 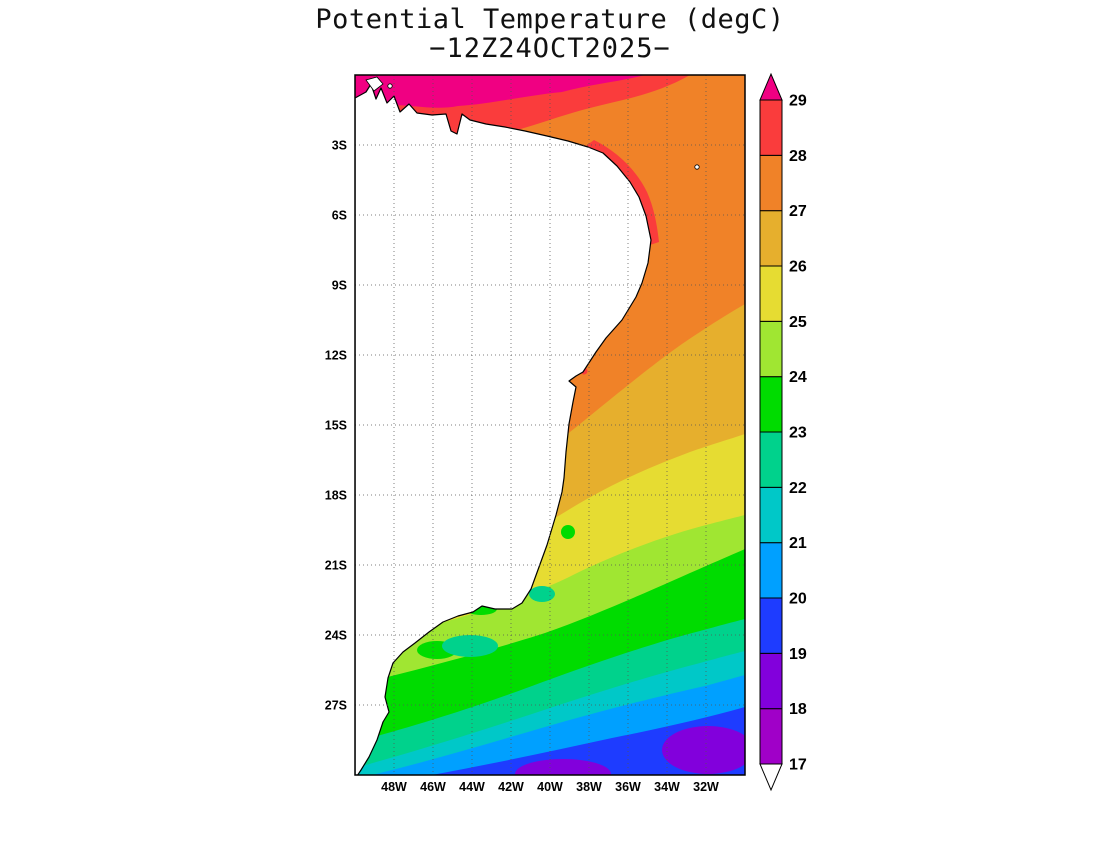 What do you see at coordinates (336, 496) in the screenshot?
I see `lat-tick-18S: 18S` at bounding box center [336, 496].